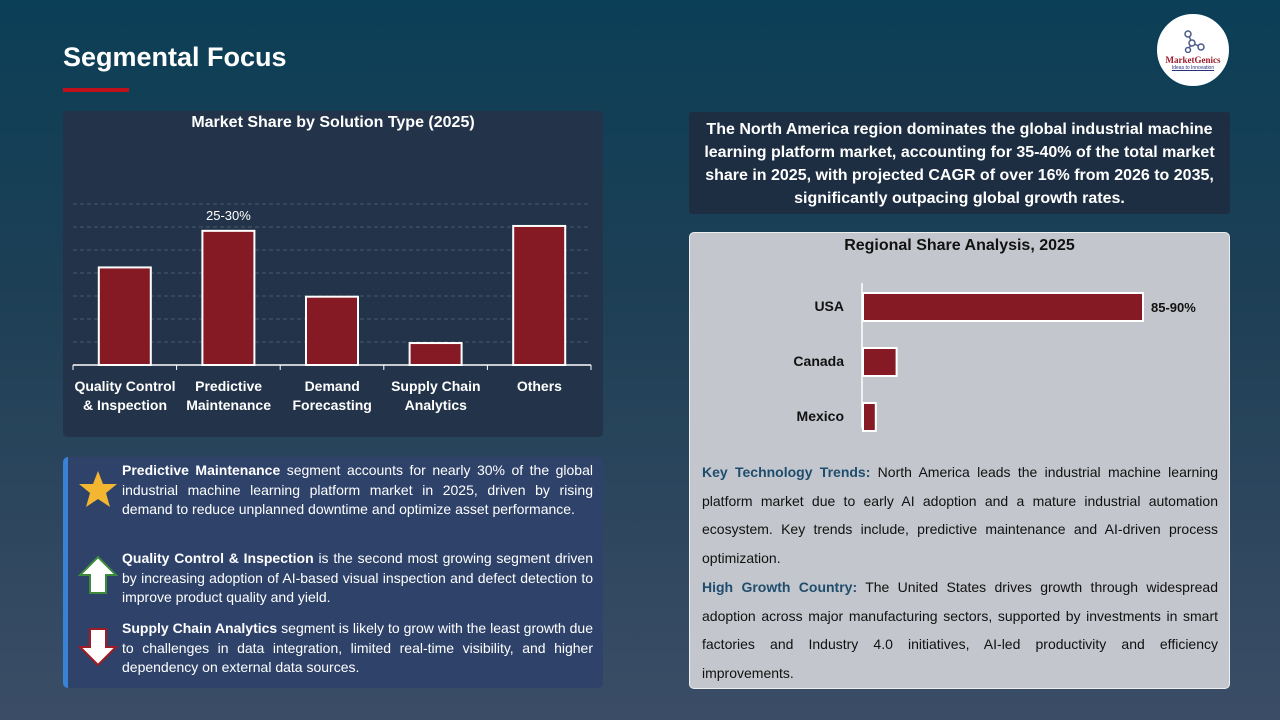 The height and width of the screenshot is (720, 1280). What do you see at coordinates (1028, 357) in the screenshot?
I see `regional-bar-chart: 85-90%` at bounding box center [1028, 357].